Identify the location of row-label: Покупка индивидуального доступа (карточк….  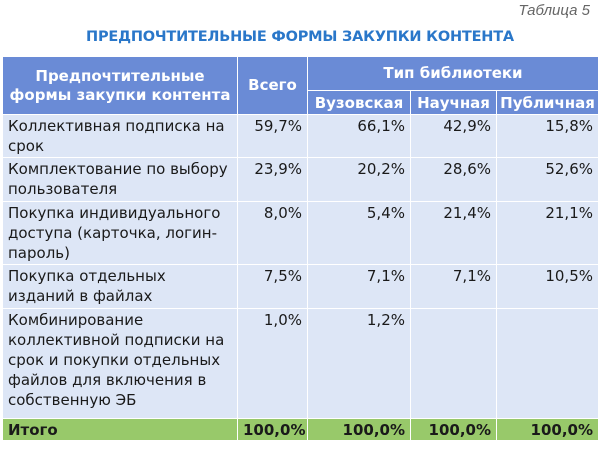
(120, 233).